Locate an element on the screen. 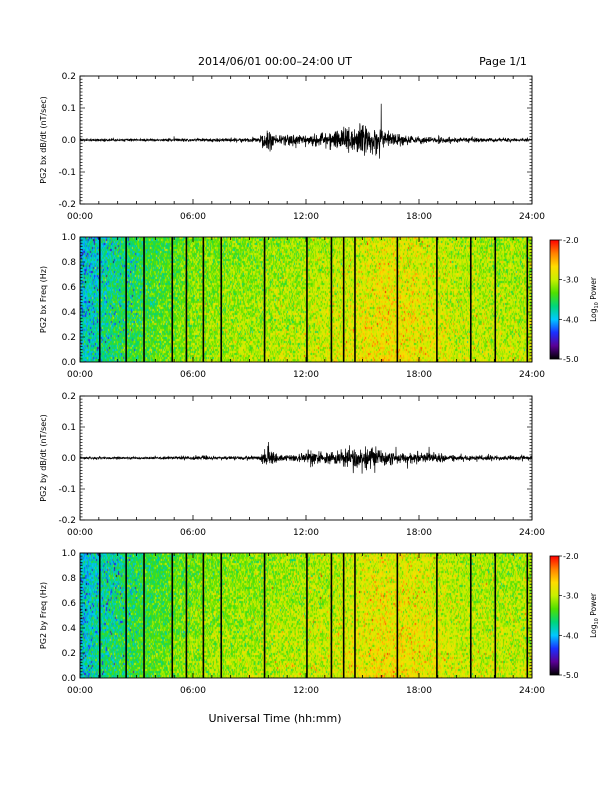 This screenshot has width=612, height=792. figure-title: 2014/06/01 00:00–24:00 UT is located at coordinates (275, 61).